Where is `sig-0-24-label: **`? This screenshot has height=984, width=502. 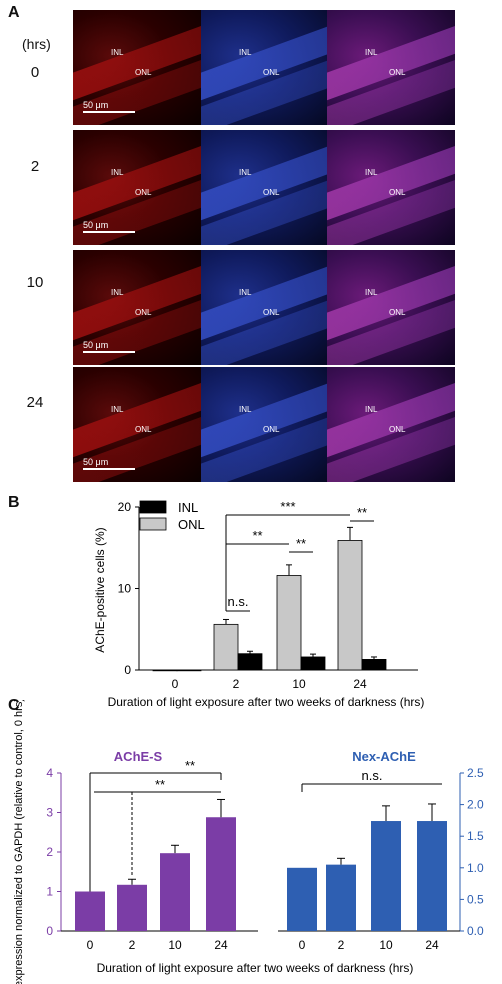
sig-0-24-label: ** is located at coordinates (190, 765).